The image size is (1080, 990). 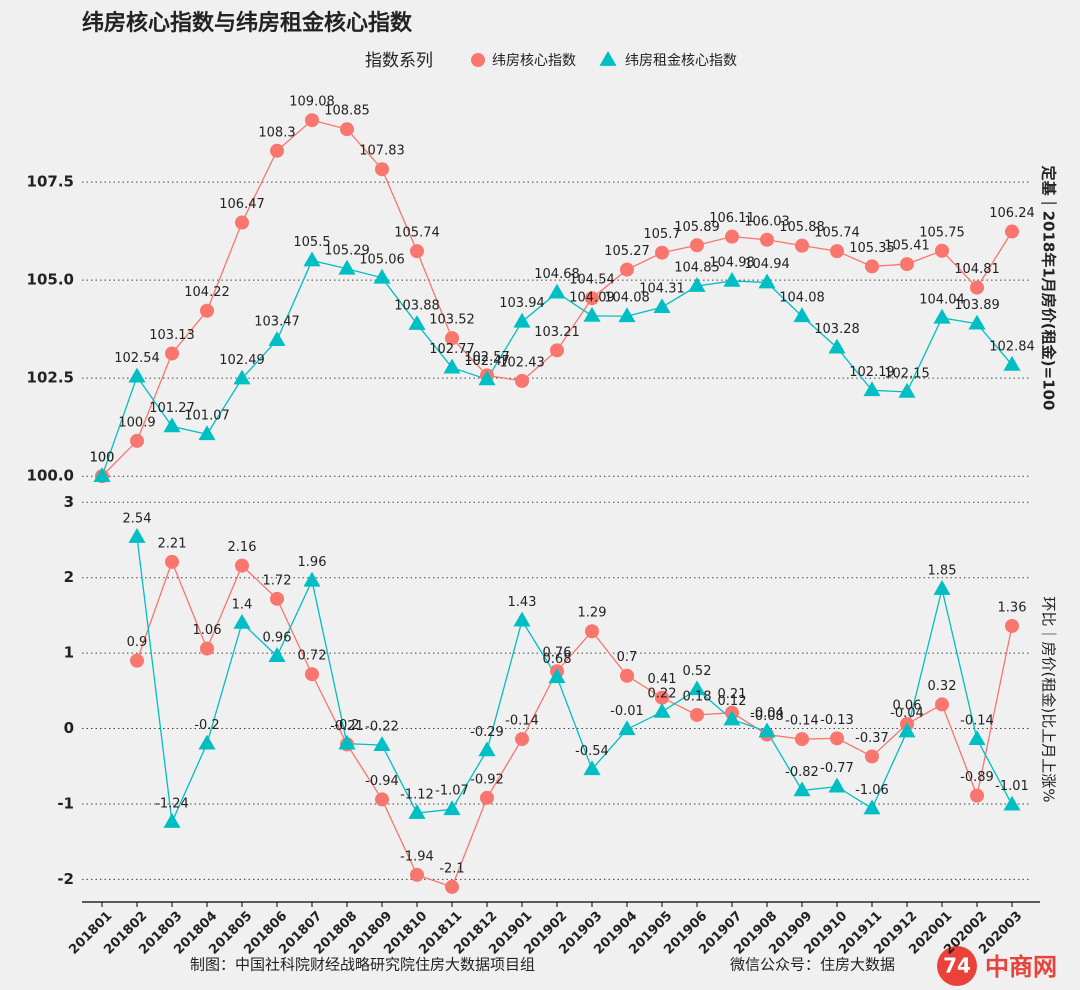 I want to click on data-label: 108.3, so click(x=276, y=132).